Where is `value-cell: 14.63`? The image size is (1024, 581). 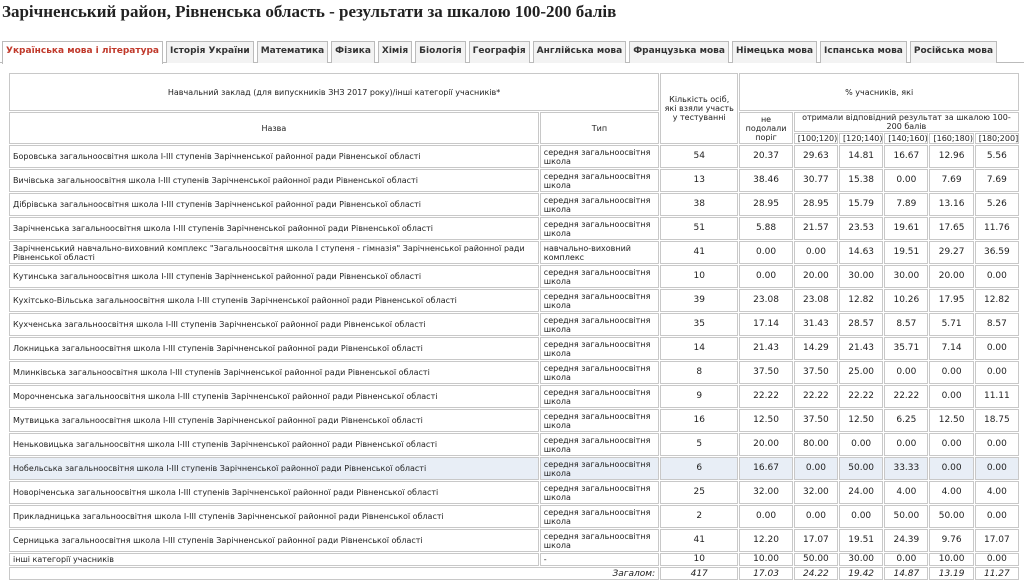
value-cell: 14.63 is located at coordinates (861, 252).